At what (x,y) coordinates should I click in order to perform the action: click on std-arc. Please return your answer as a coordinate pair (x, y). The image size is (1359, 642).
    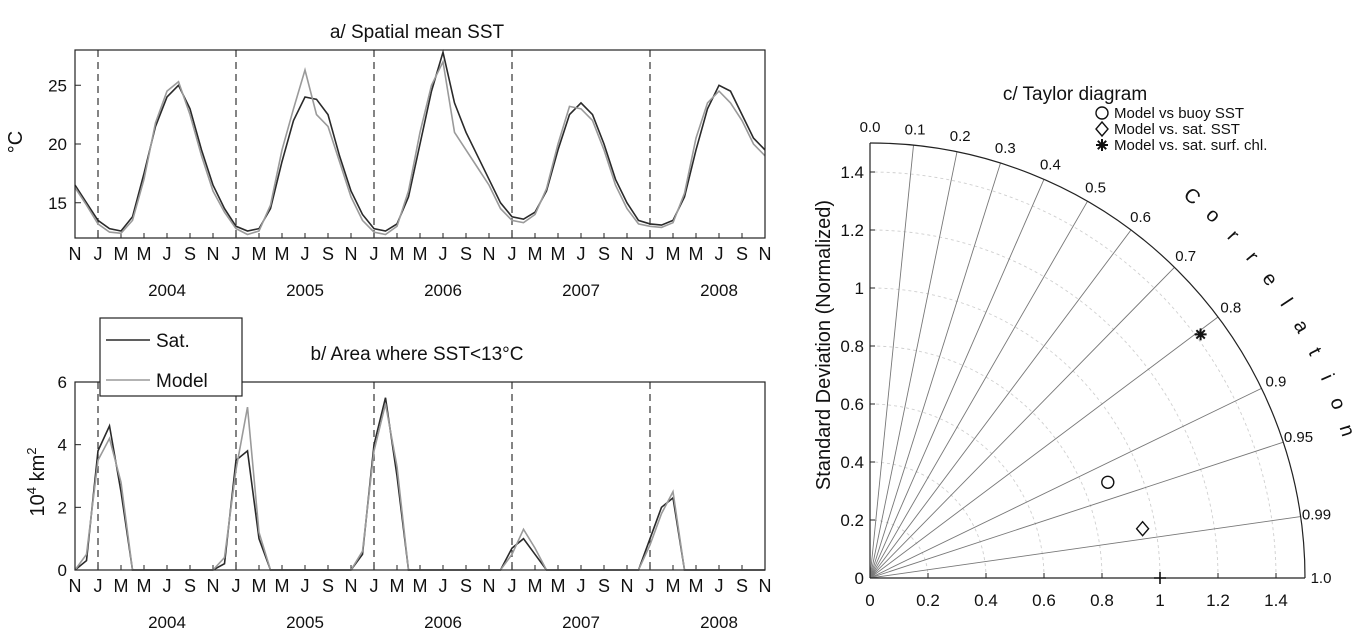
    Looking at the image, I should click on (1015, 433).